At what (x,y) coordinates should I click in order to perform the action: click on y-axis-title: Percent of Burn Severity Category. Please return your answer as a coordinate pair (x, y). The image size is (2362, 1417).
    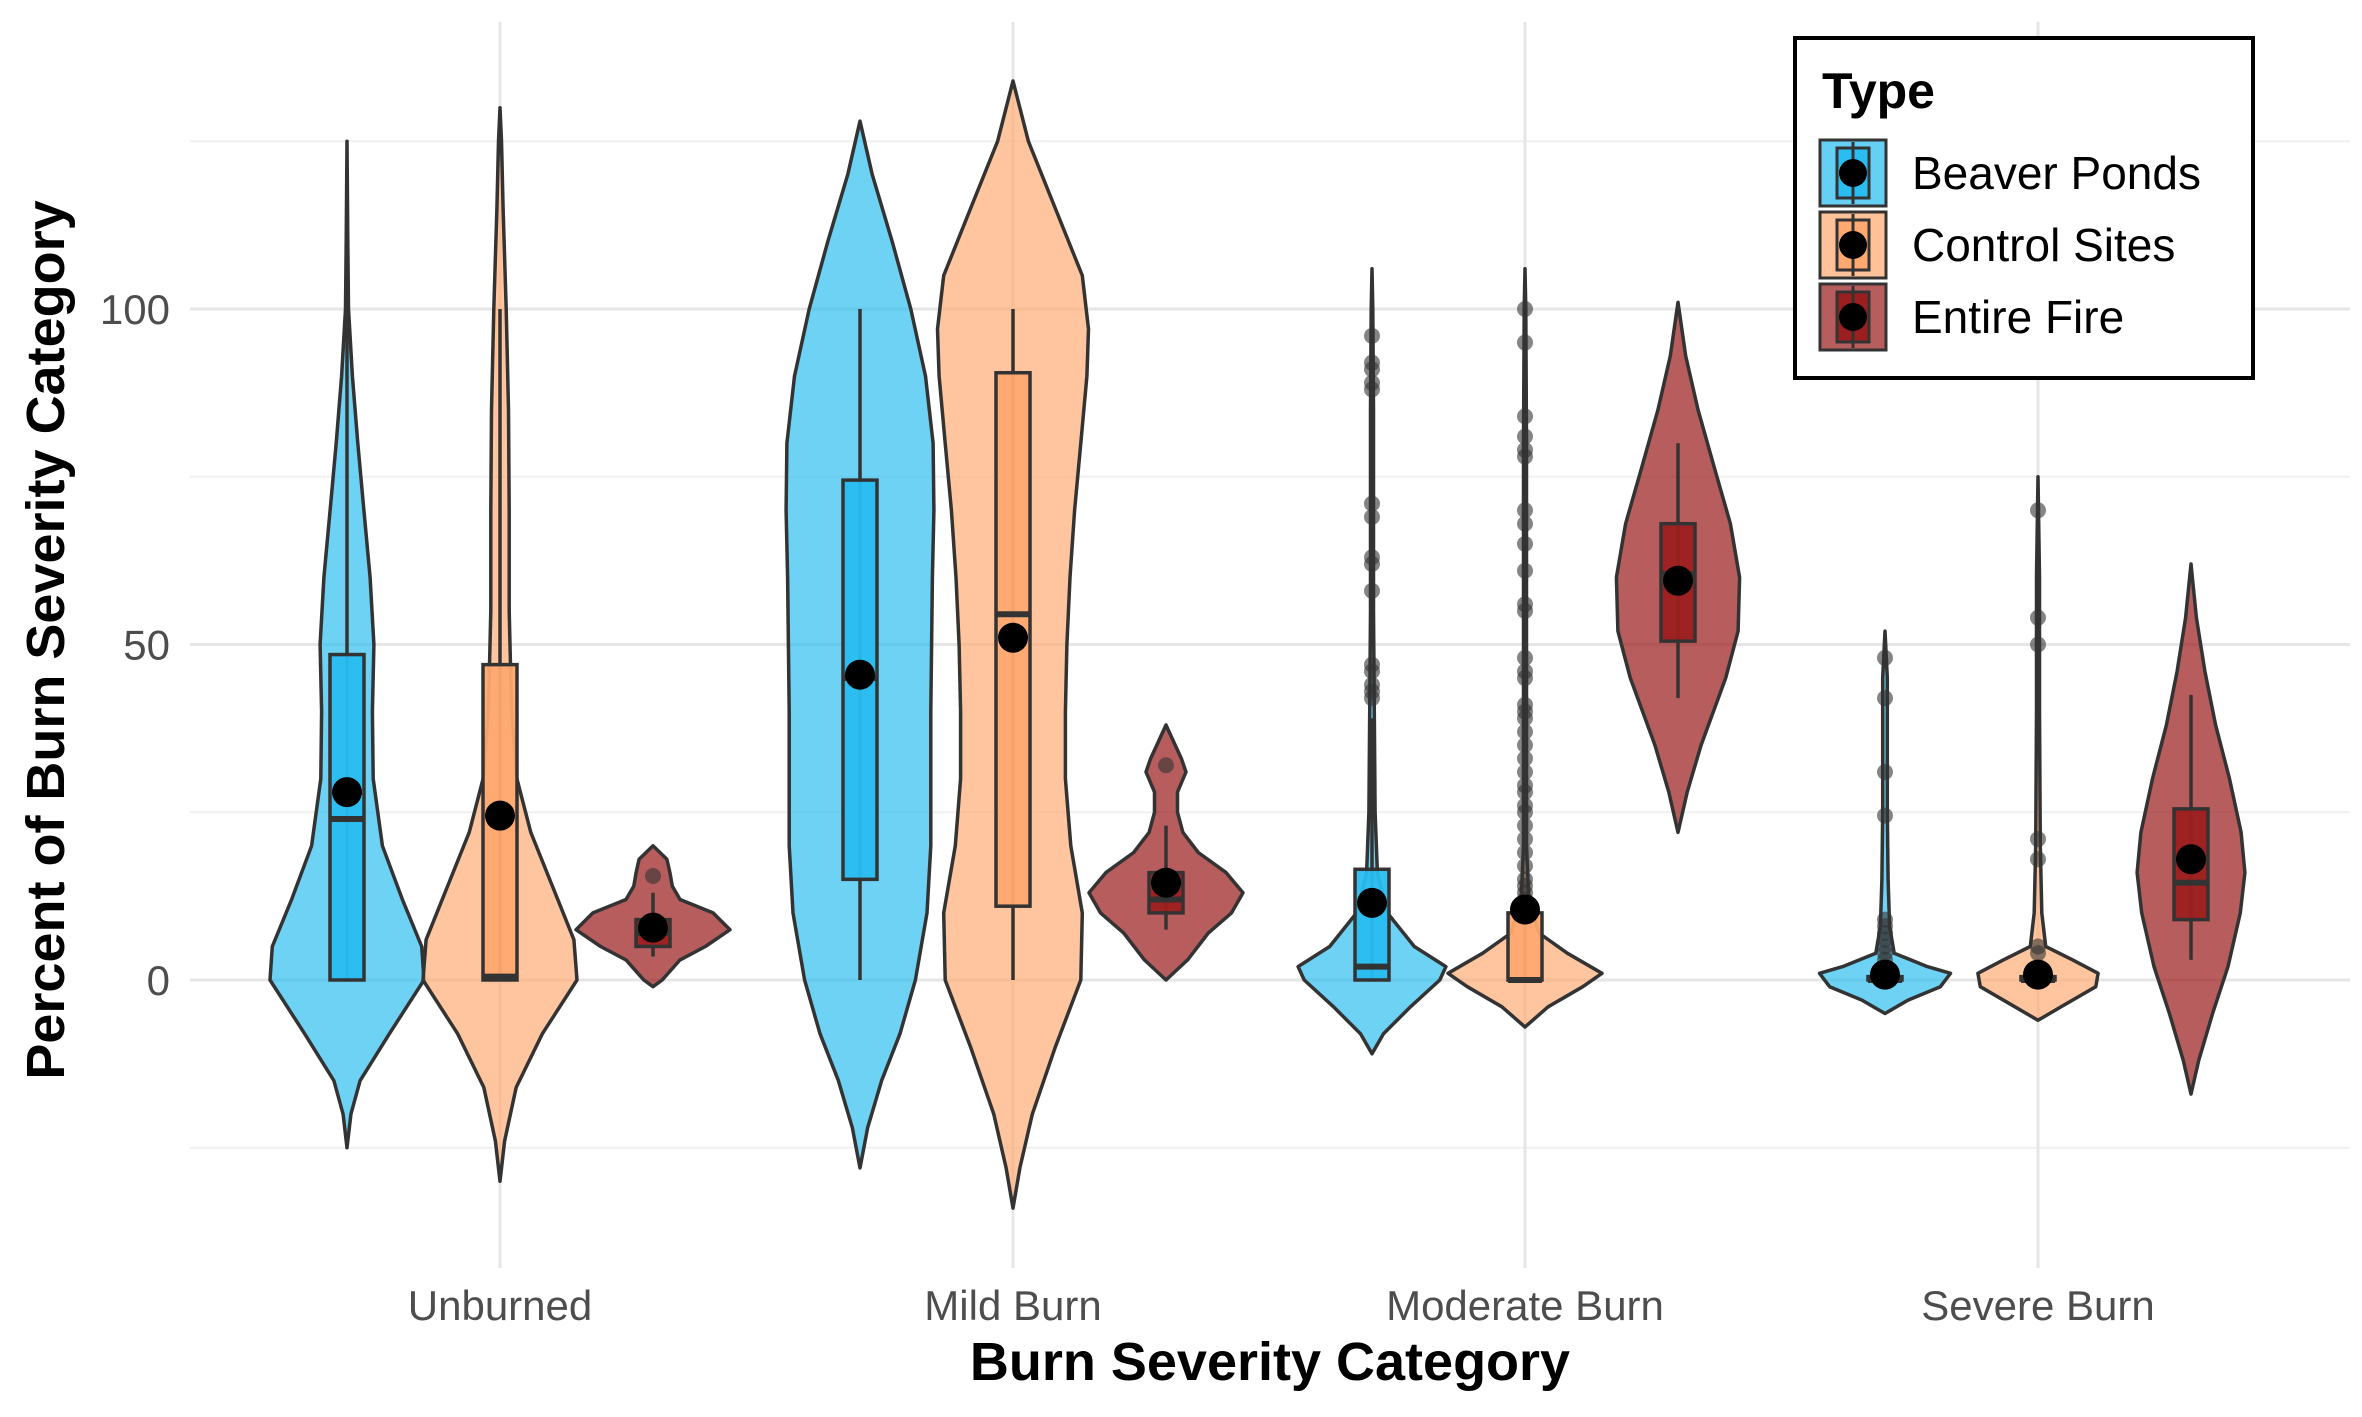
    Looking at the image, I should click on (46, 639).